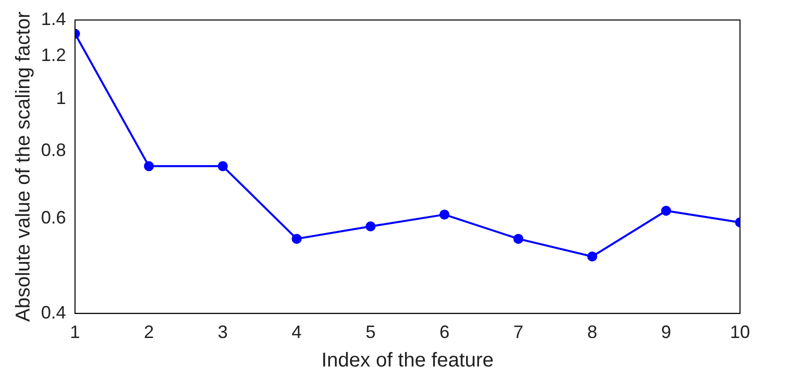  I want to click on y-tick-label: 0.6, so click(53, 217).